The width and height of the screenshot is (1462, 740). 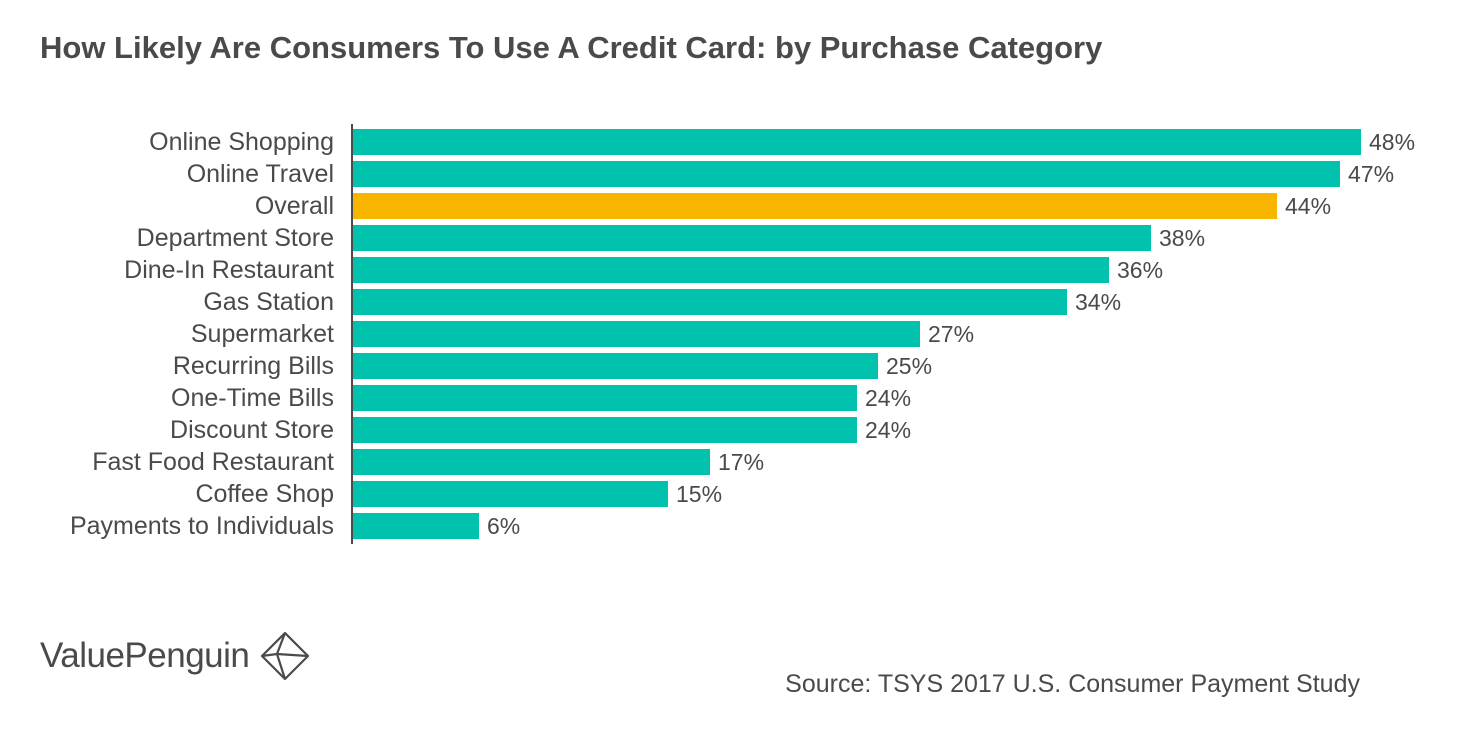 What do you see at coordinates (229, 270) in the screenshot?
I see `category-label: Dine-In Restaurant` at bounding box center [229, 270].